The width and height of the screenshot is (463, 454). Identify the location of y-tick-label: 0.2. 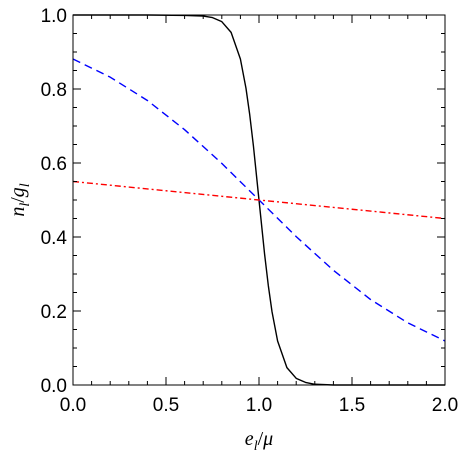
(54, 312).